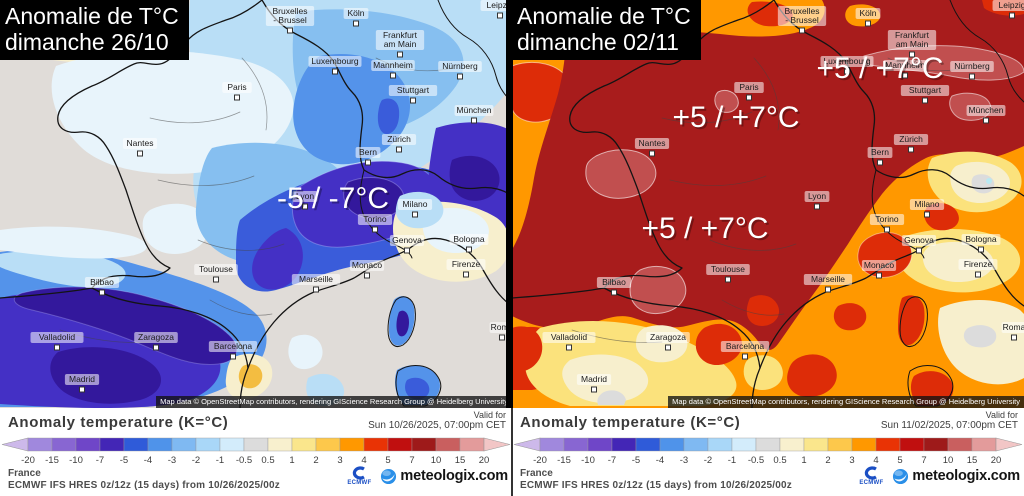 The width and height of the screenshot is (1024, 496). I want to click on city-label: Bilbao, so click(614, 286).